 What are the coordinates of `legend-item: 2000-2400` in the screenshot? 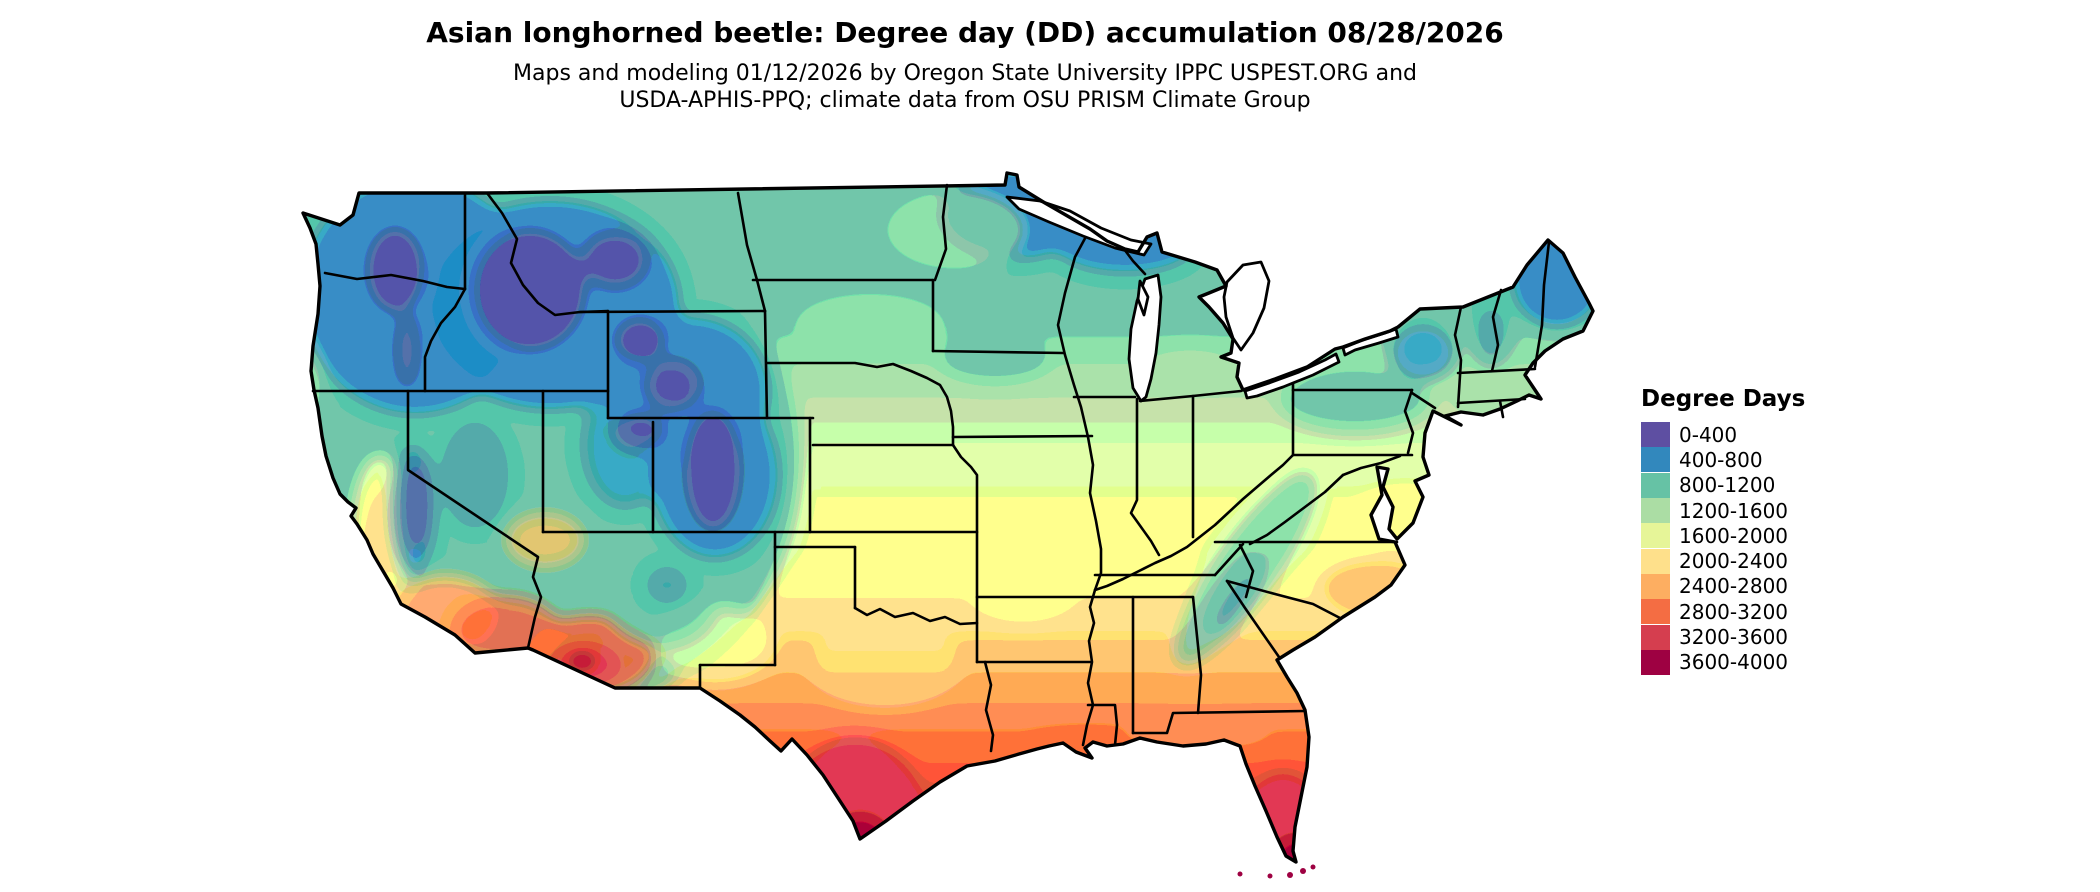 It's located at (1723, 561).